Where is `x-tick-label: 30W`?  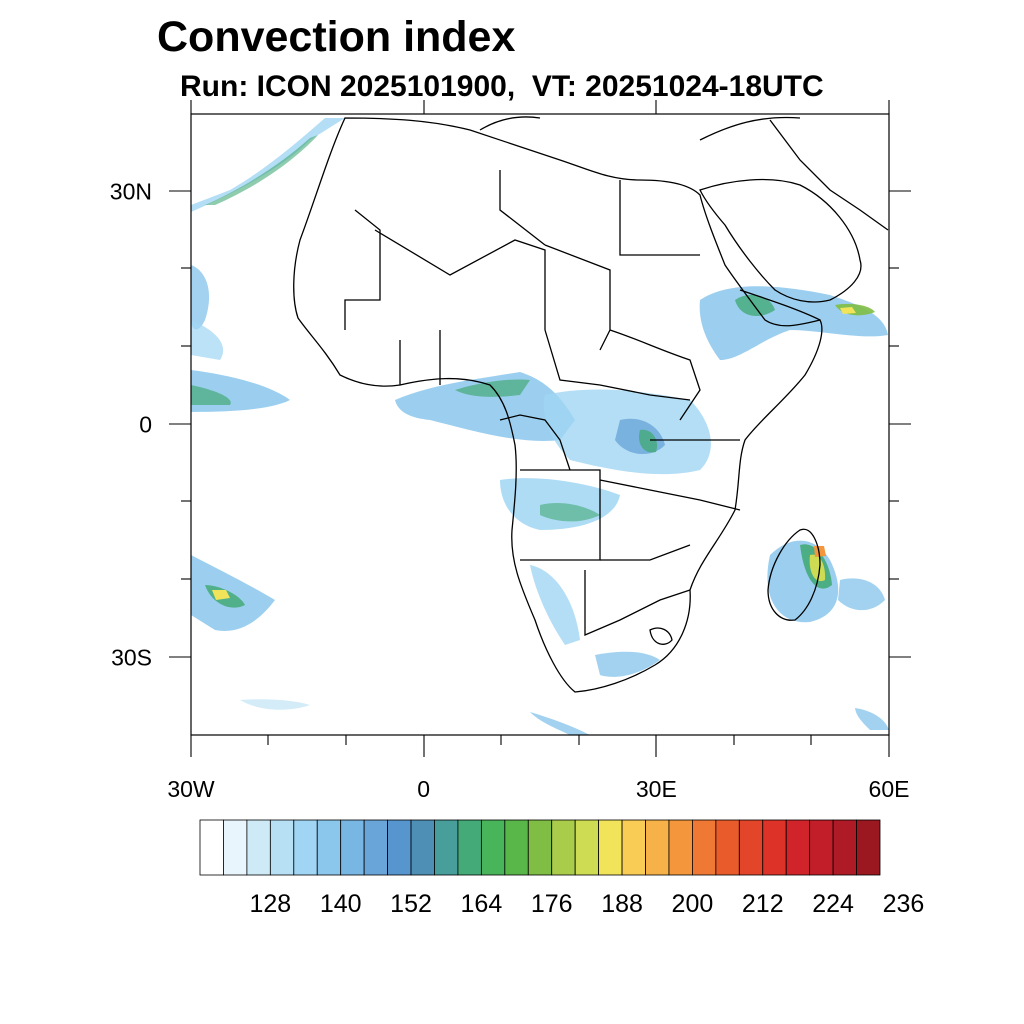
x-tick-label: 30W is located at coordinates (191, 789).